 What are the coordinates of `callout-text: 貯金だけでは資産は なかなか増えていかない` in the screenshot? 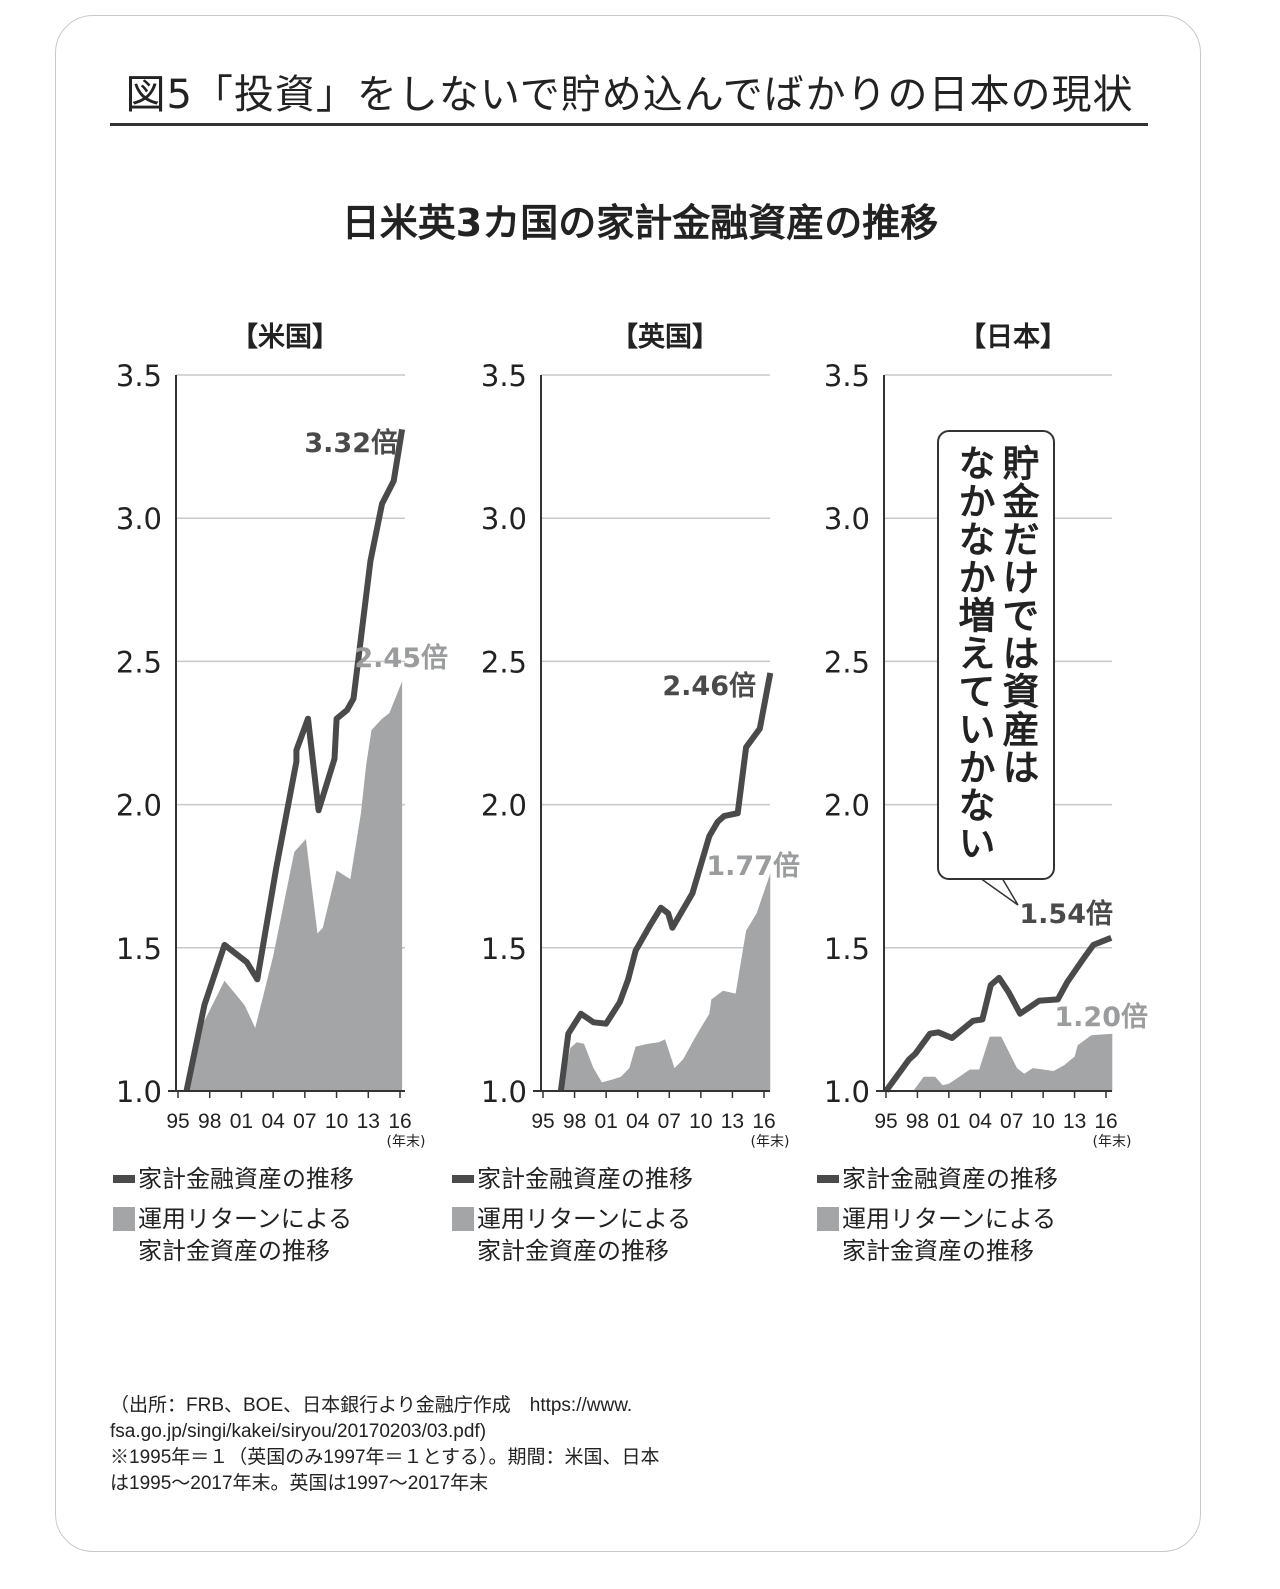 It's located at (995, 653).